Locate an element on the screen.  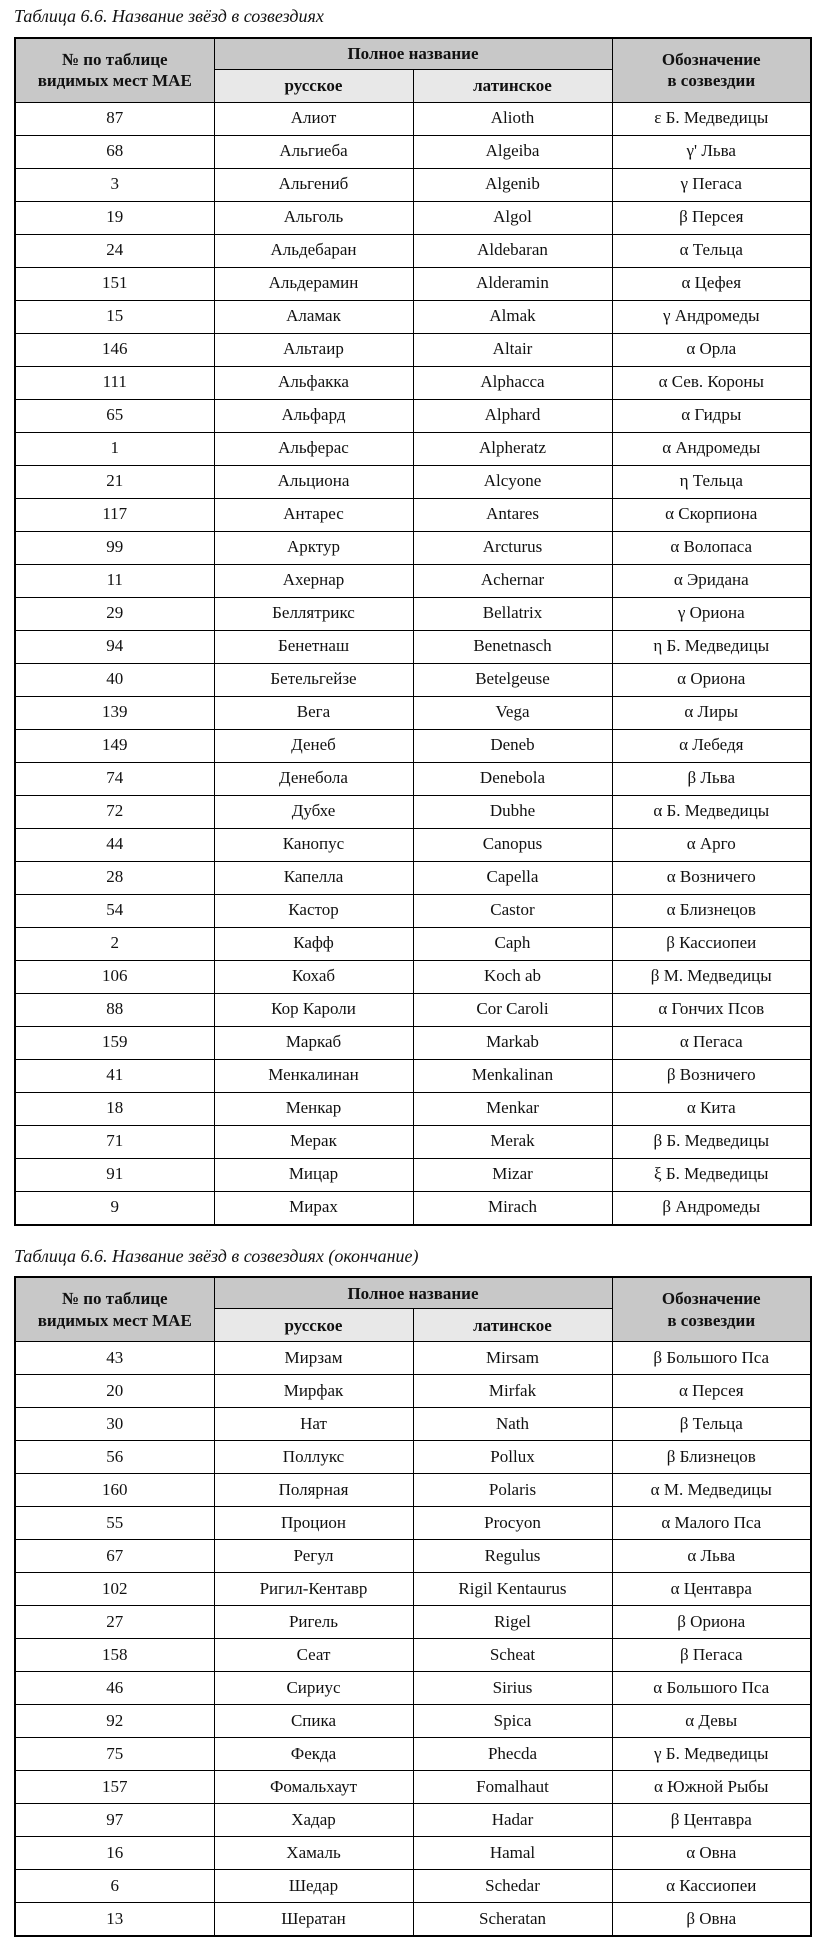
star-number: 18 is located at coordinates (114, 1108).